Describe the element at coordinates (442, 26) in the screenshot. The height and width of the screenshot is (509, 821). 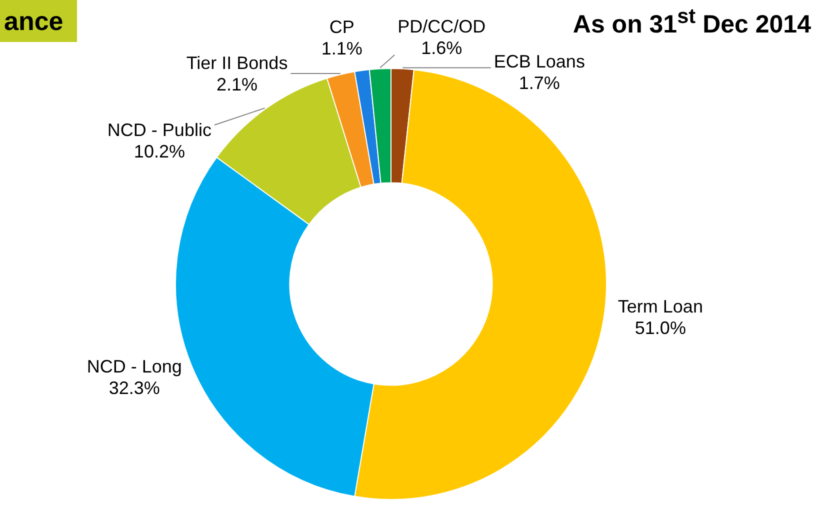
I see `slice-label: PD/CC/OD` at that location.